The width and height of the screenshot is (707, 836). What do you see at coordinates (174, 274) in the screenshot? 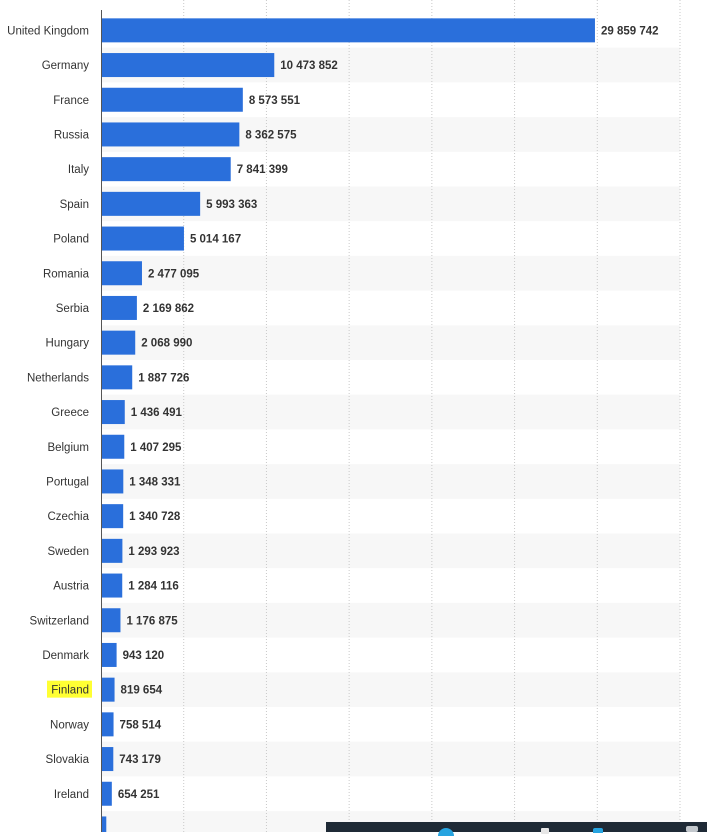
I see `value-label: 2 477 095` at bounding box center [174, 274].